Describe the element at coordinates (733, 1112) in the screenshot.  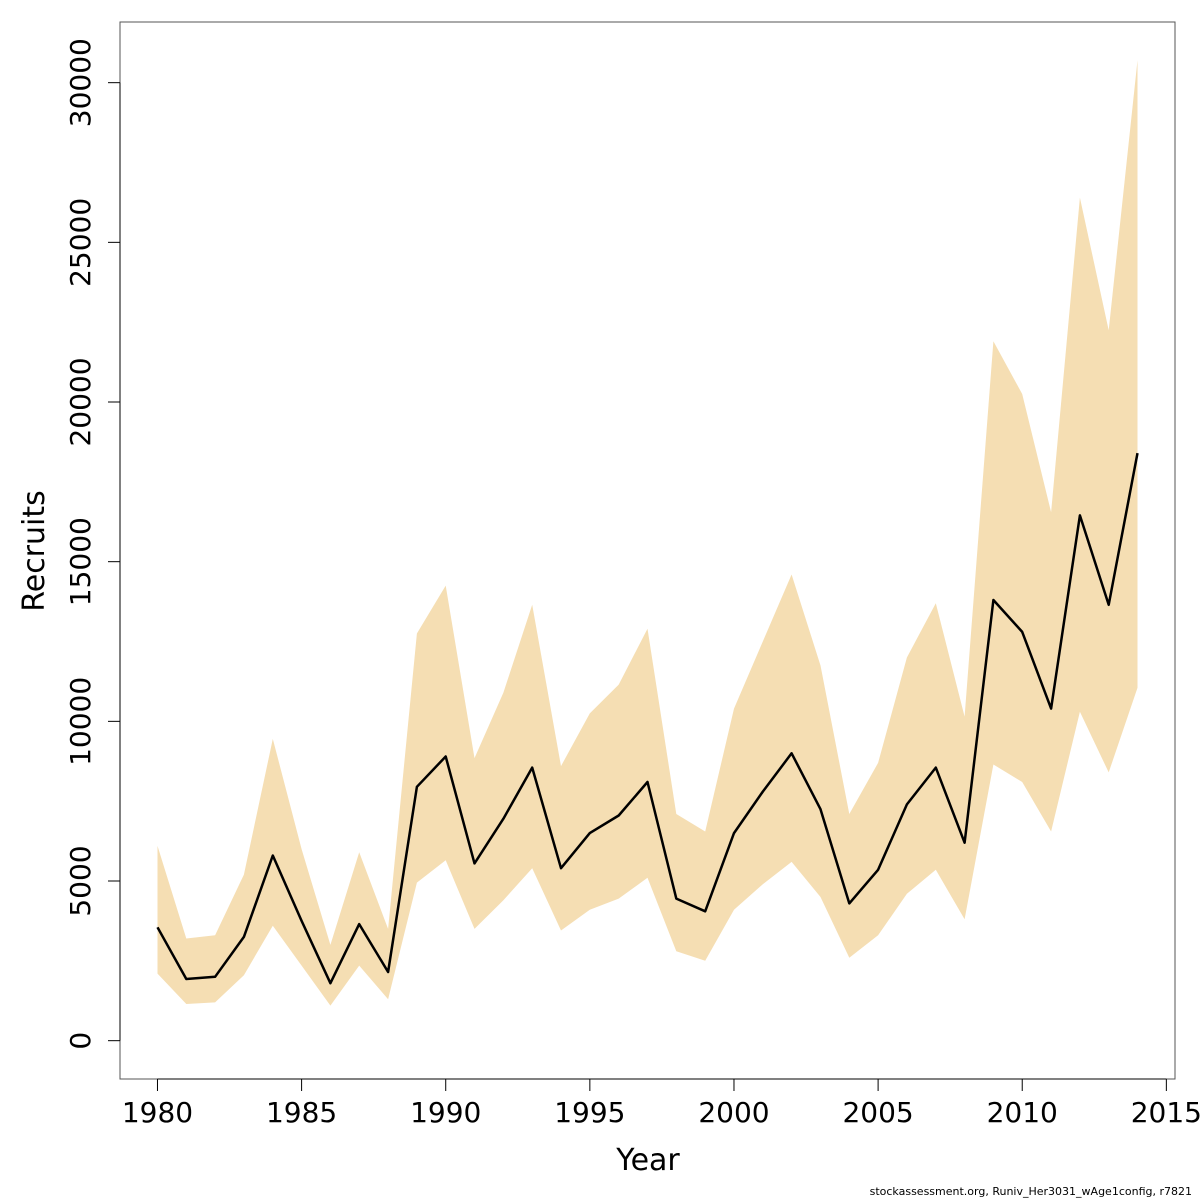
I see `x-tick-label: 2000` at that location.